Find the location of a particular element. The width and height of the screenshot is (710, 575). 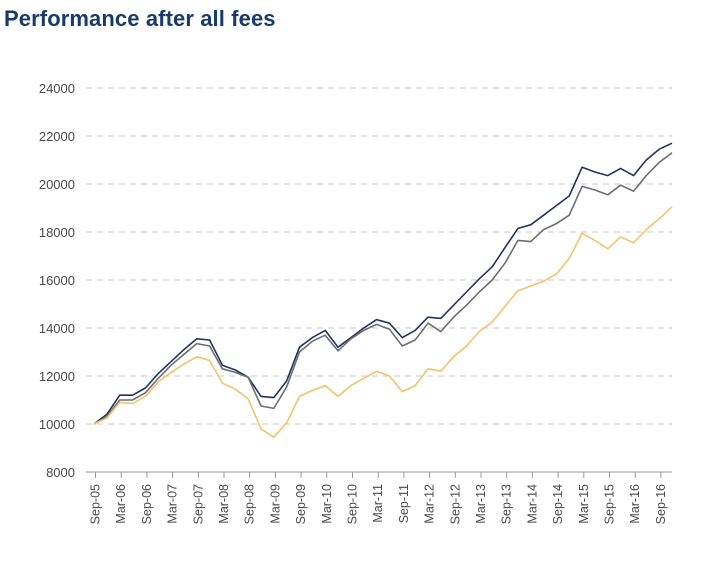

x-tick-label: Sep-12 is located at coordinates (455, 504).